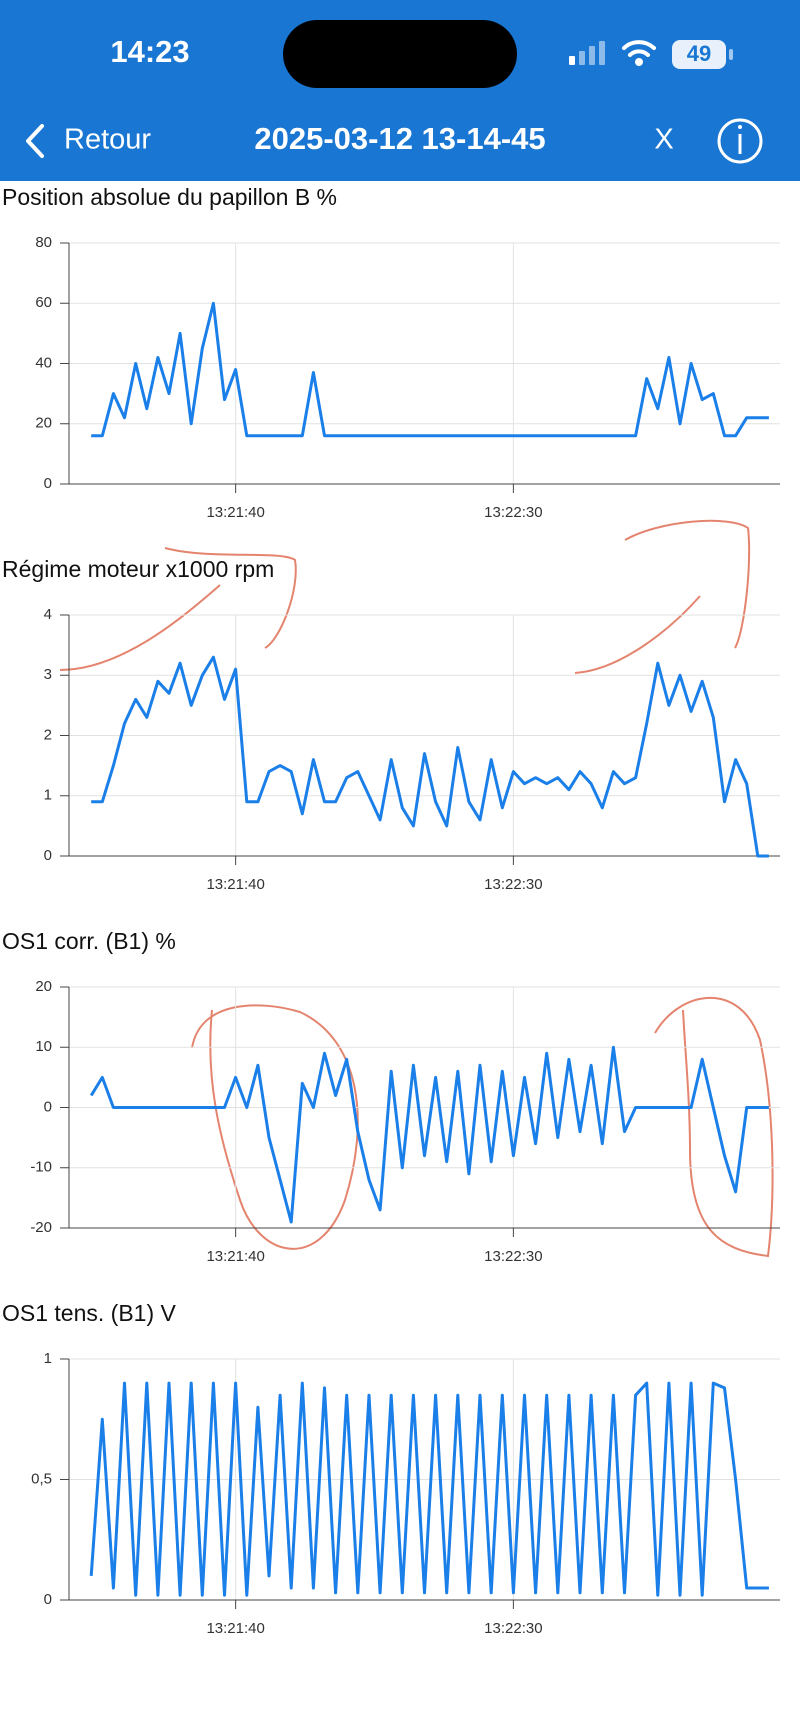 The image size is (800, 1733). I want to click on y-tick-label: -20, so click(41, 1227).